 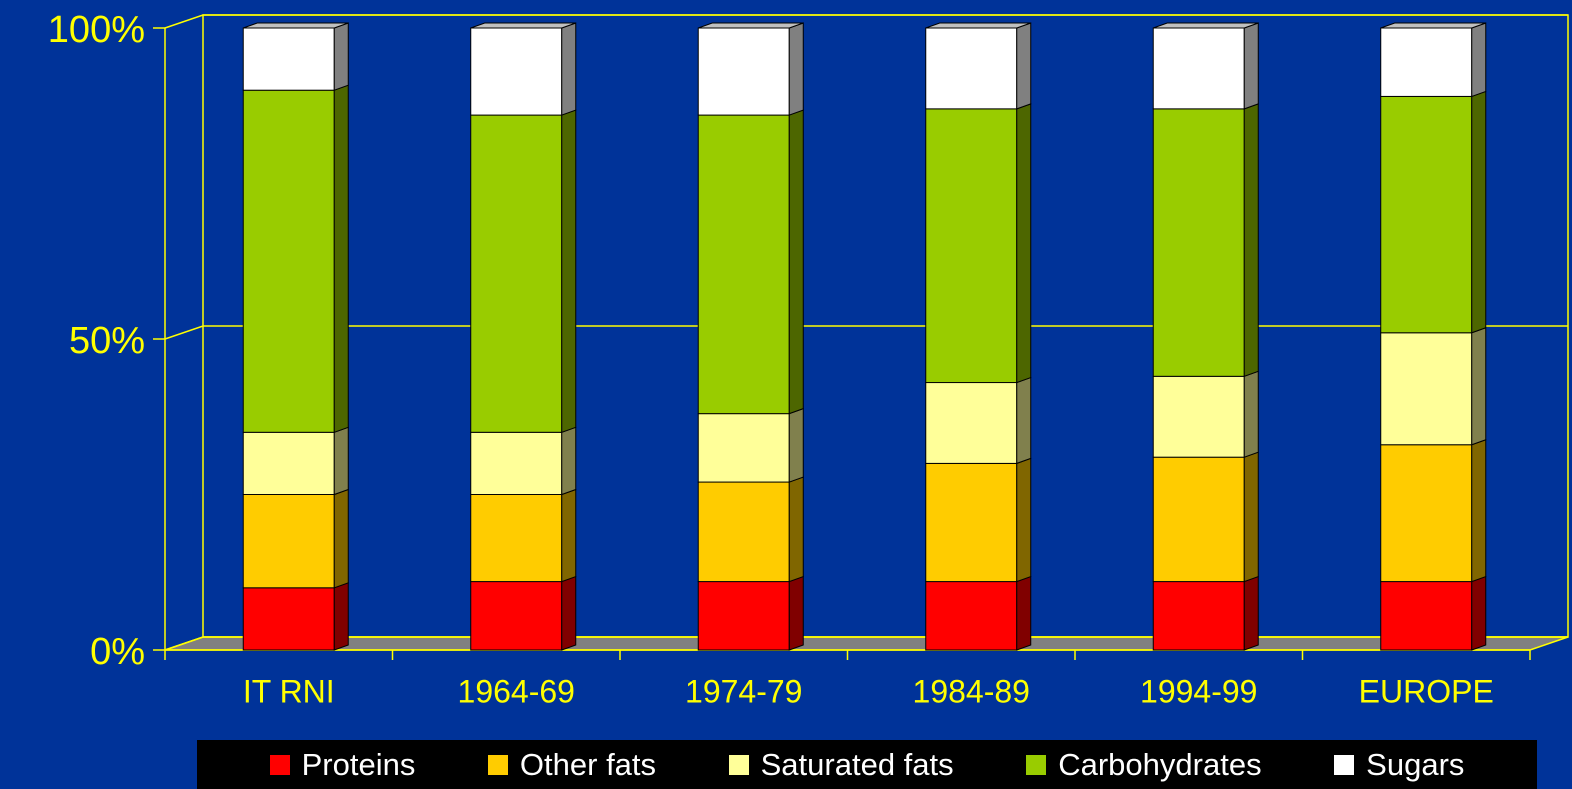 What do you see at coordinates (1415, 764) in the screenshot?
I see `legend-label: Sugars` at bounding box center [1415, 764].